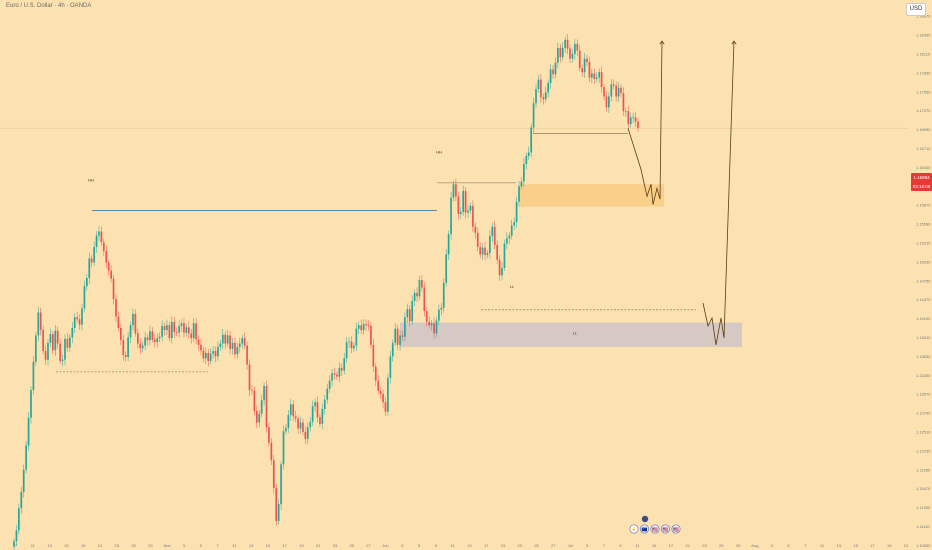 The height and width of the screenshot is (550, 932). What do you see at coordinates (923, 450) in the screenshot?
I see `price-tick-label: 1.12230` at bounding box center [923, 450].